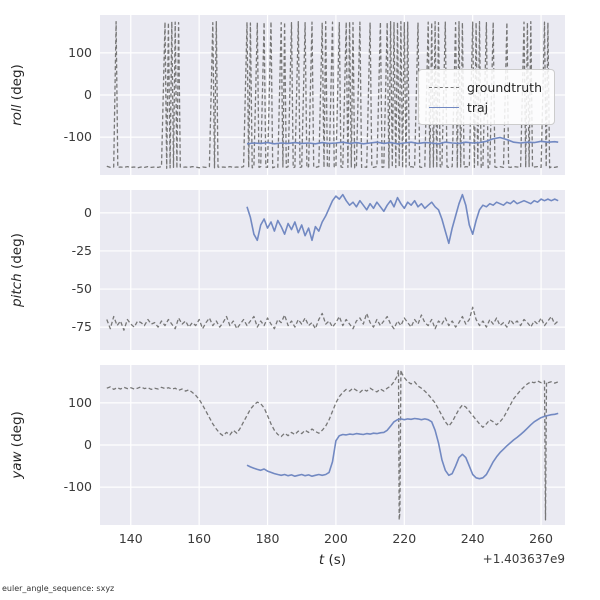 This screenshot has height=600, width=600. What do you see at coordinates (523, 559) in the screenshot?
I see `x-axis-offset-text: +1.403637e9` at bounding box center [523, 559].